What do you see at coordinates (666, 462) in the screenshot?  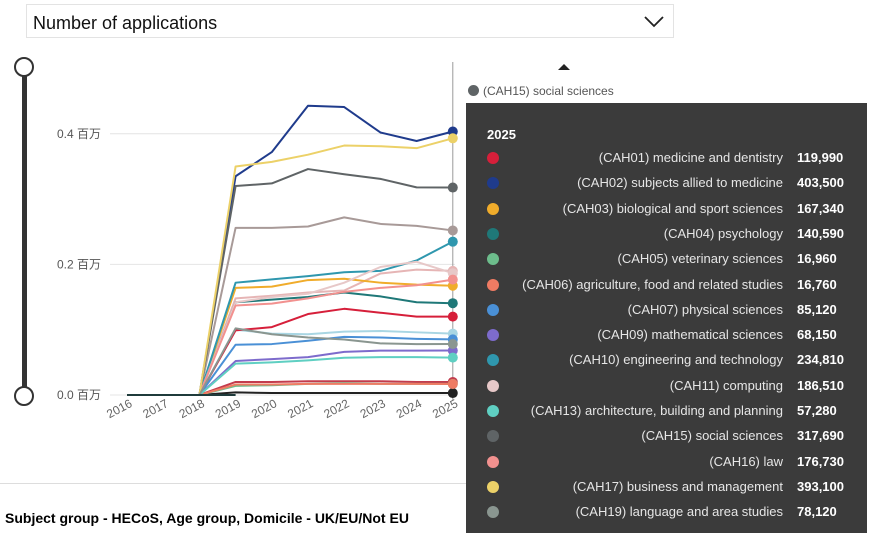 I see `tooltip-row: (CAH16) law 176,730` at bounding box center [666, 462].